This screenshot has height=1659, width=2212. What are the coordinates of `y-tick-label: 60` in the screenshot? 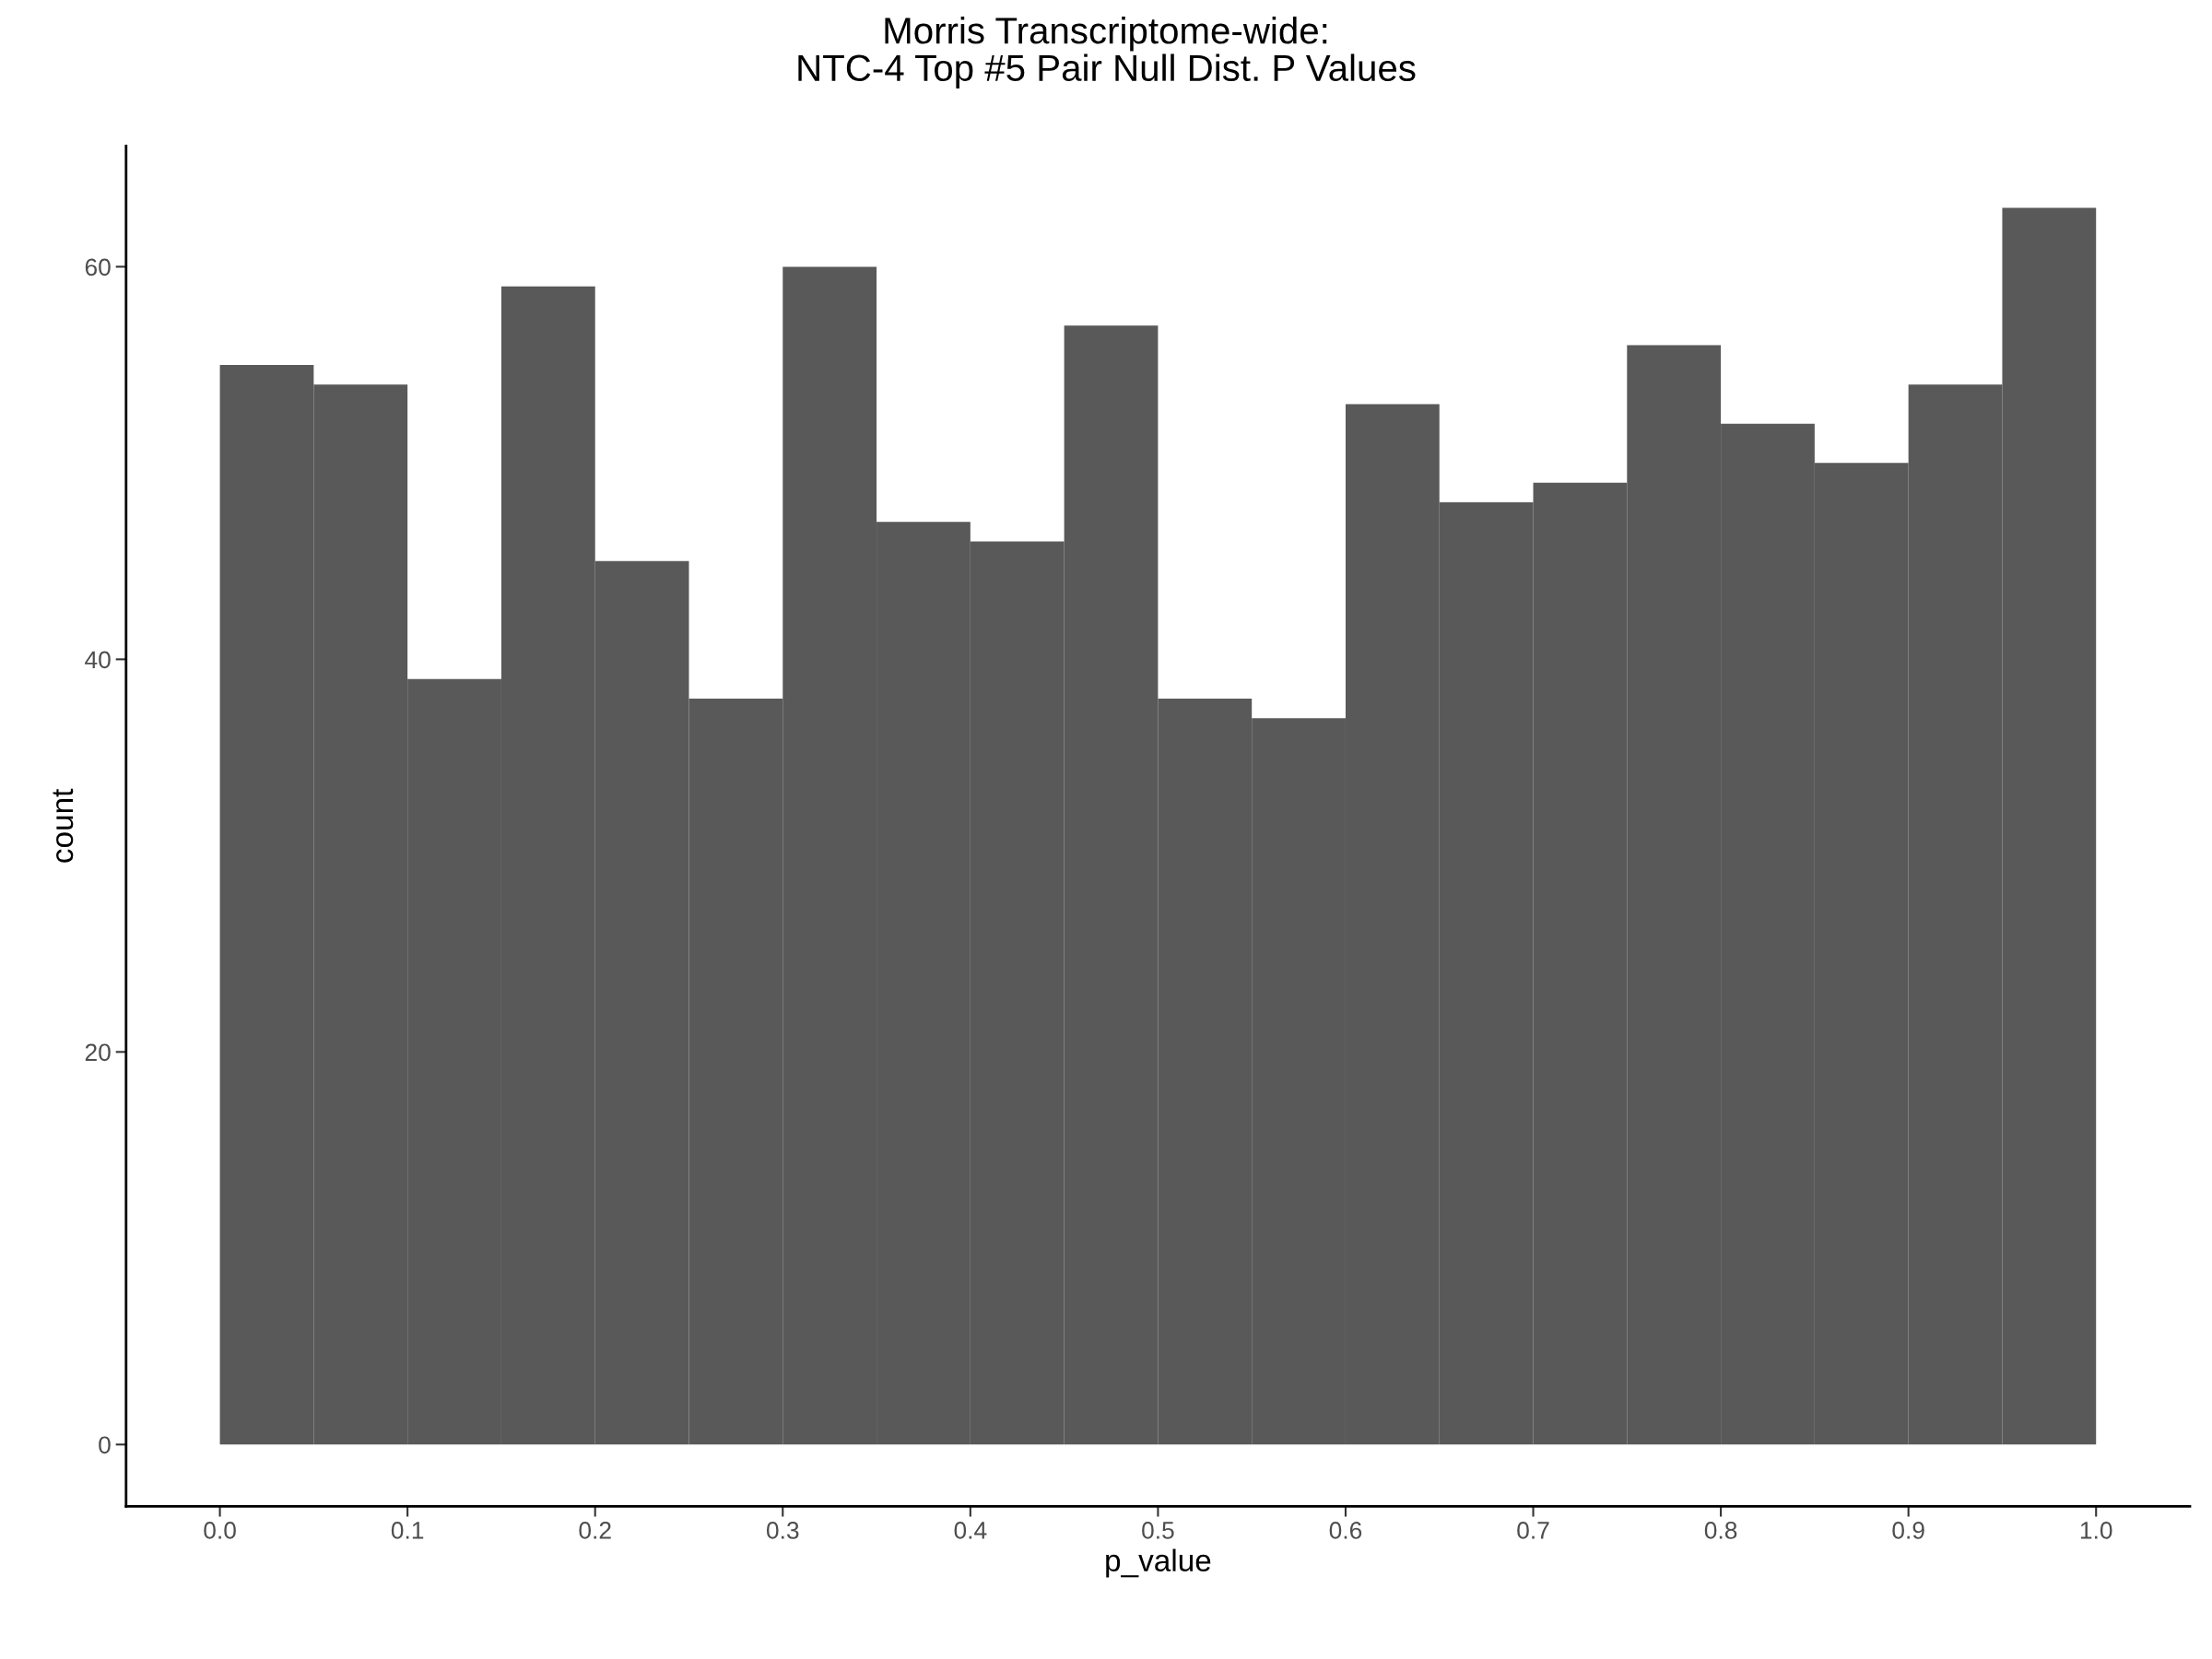 It's located at (98, 267).